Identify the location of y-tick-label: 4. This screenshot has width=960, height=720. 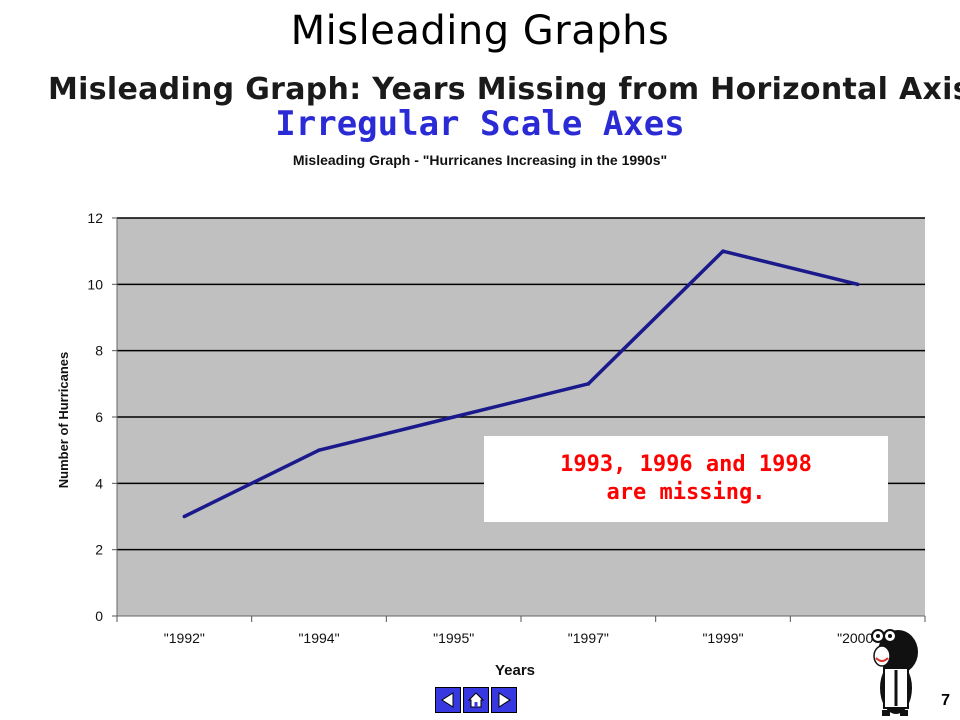
(99, 483).